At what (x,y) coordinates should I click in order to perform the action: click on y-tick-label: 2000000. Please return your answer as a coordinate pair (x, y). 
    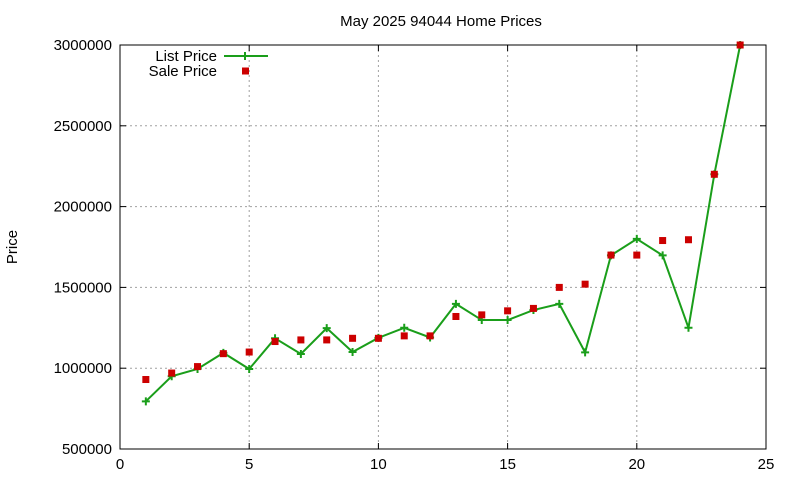
    Looking at the image, I should click on (83, 207).